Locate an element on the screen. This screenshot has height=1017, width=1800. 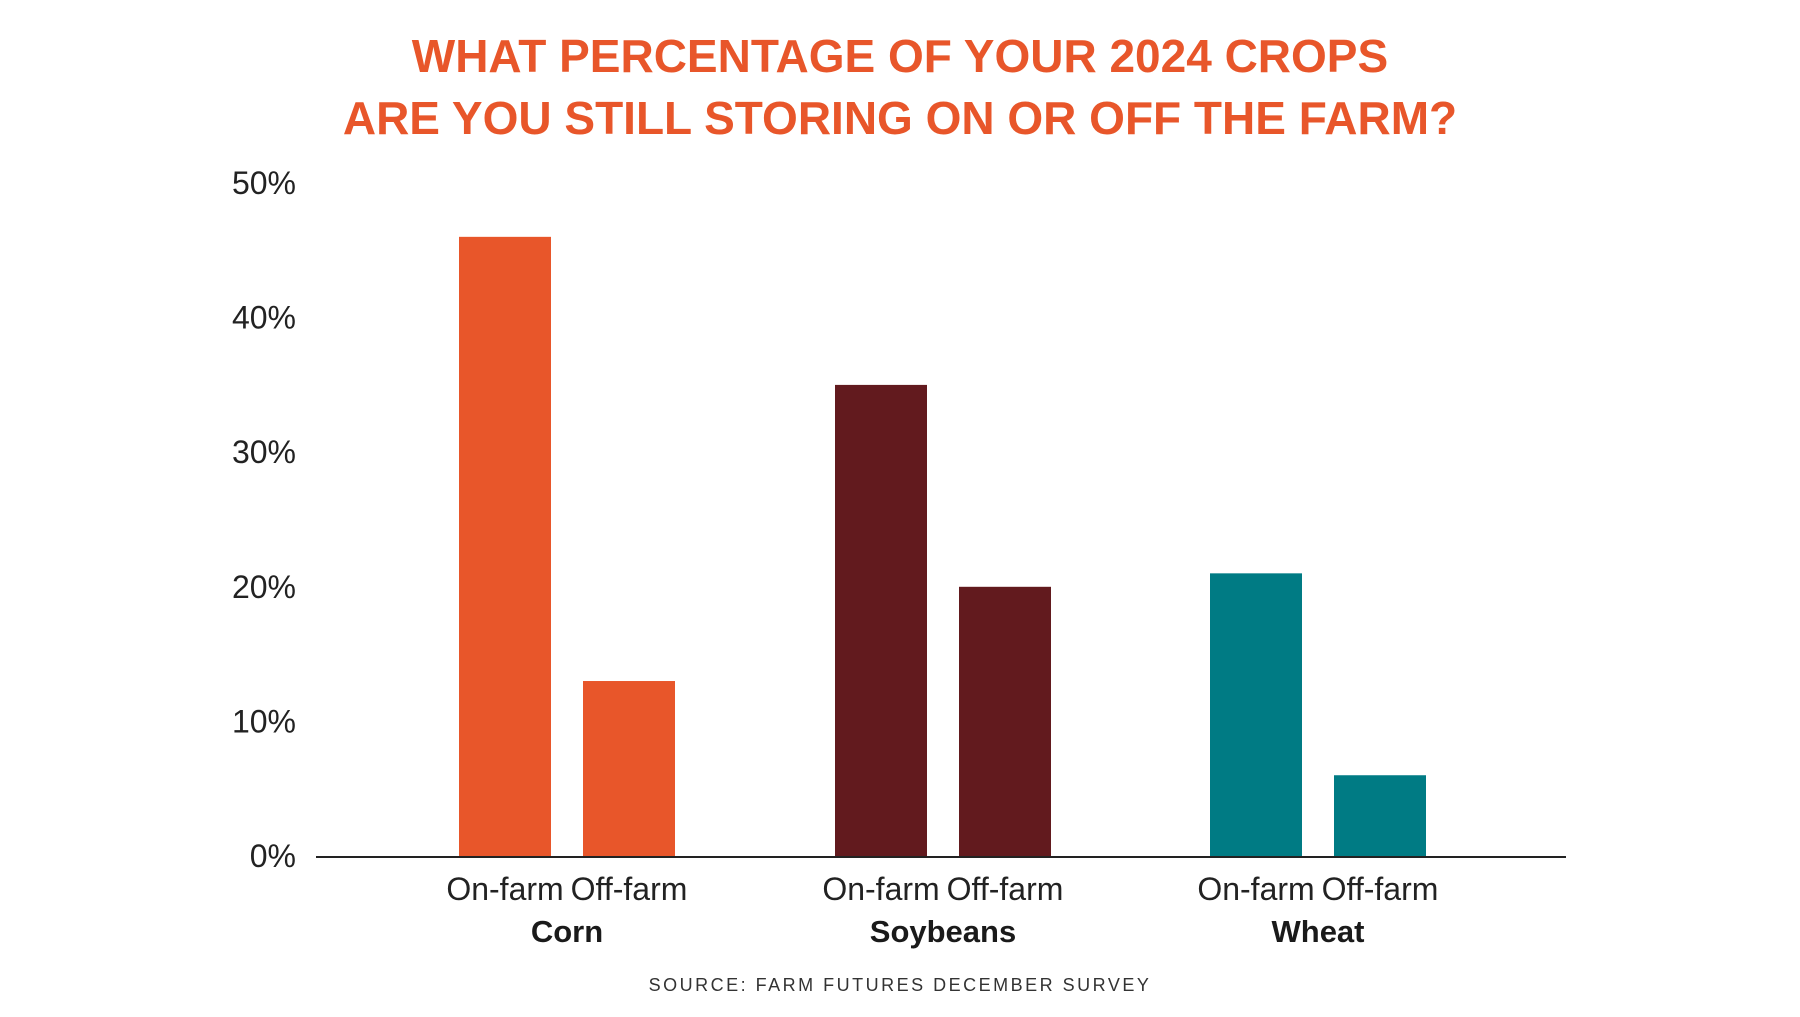
y-tick-label: 0% is located at coordinates (273, 856).